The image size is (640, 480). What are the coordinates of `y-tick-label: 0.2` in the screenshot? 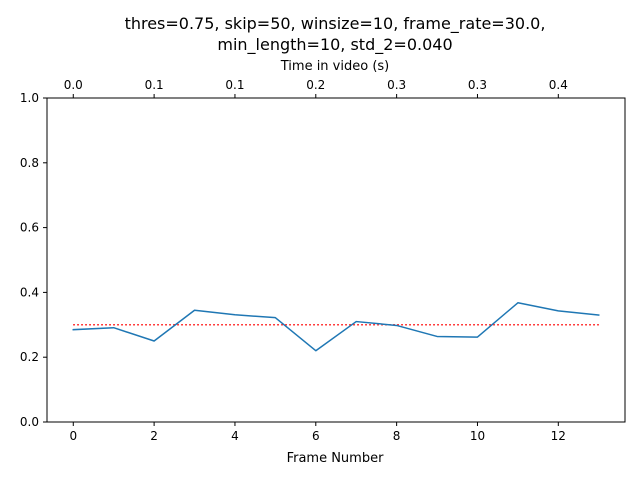 It's located at (29, 357).